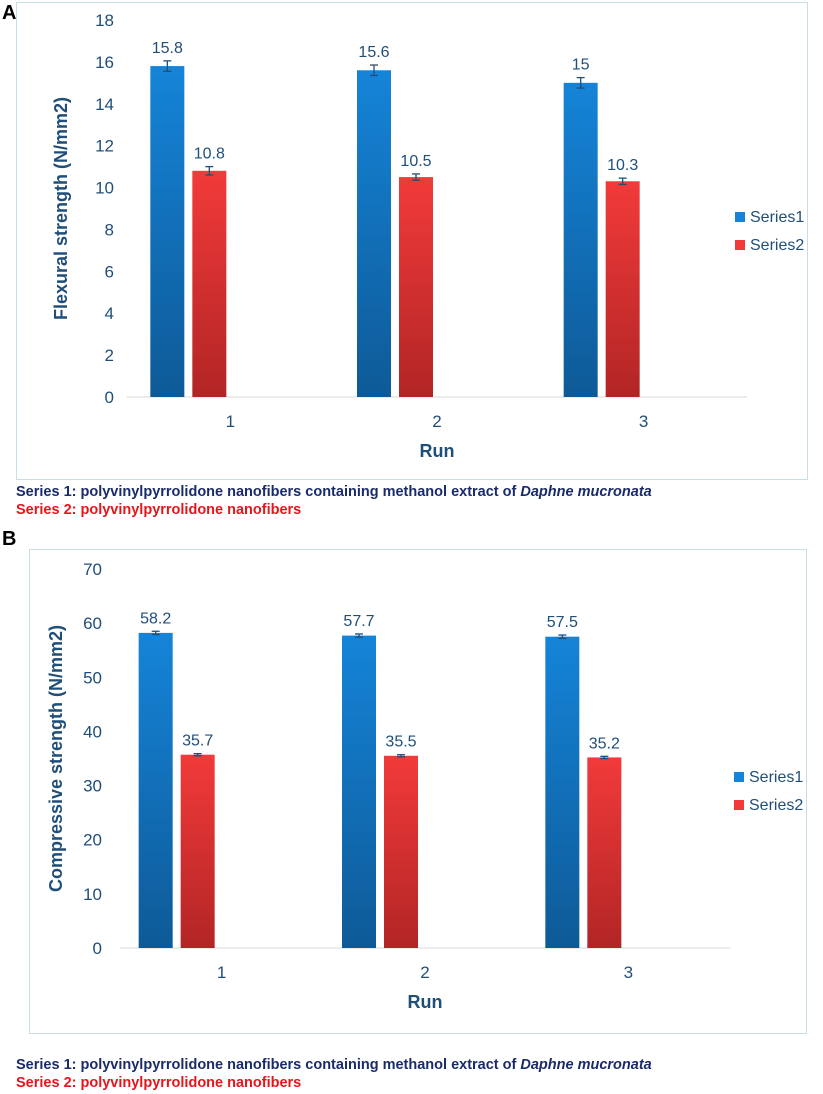  I want to click on y-tick-label: 14, so click(104, 104).